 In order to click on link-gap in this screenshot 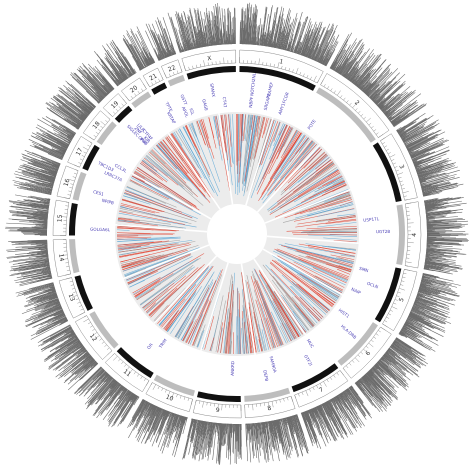, I will do `click(248, 309)`.